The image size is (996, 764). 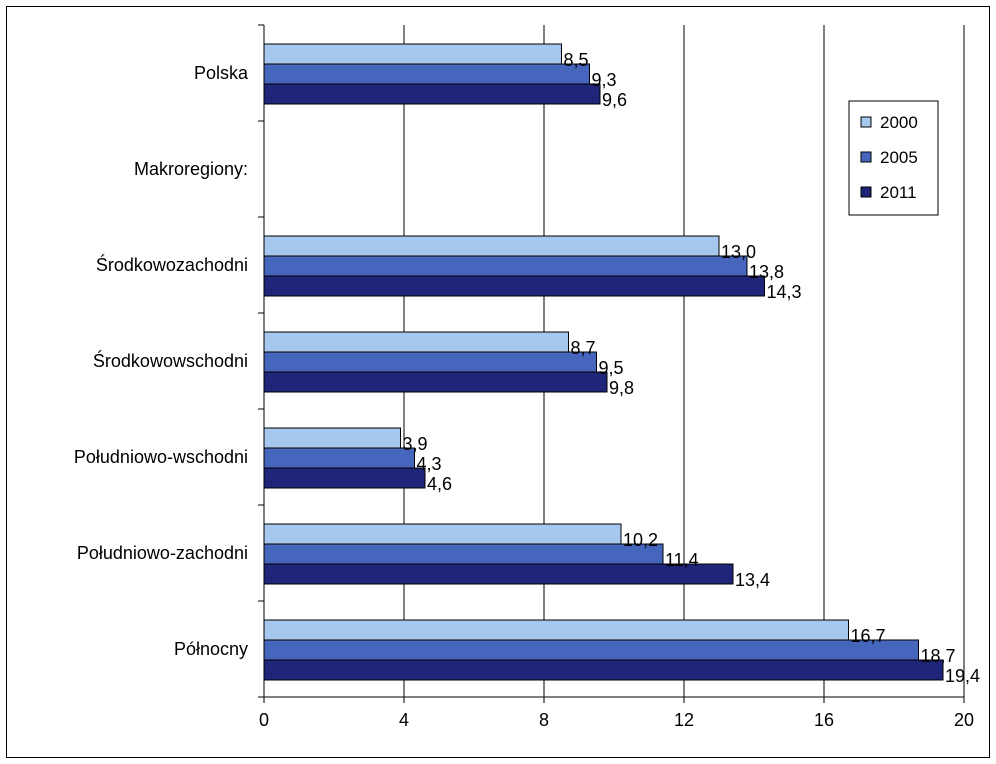 I want to click on legend-label-2000: 2000, so click(x=899, y=122).